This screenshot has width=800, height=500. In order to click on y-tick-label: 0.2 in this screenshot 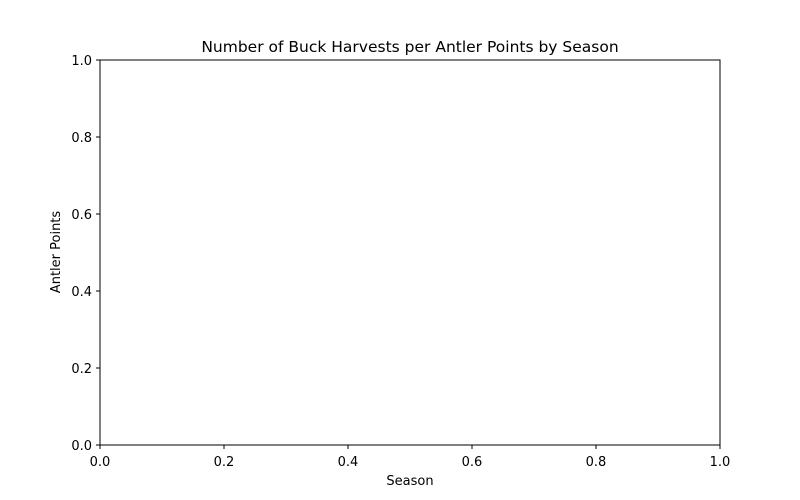, I will do `click(81, 369)`.